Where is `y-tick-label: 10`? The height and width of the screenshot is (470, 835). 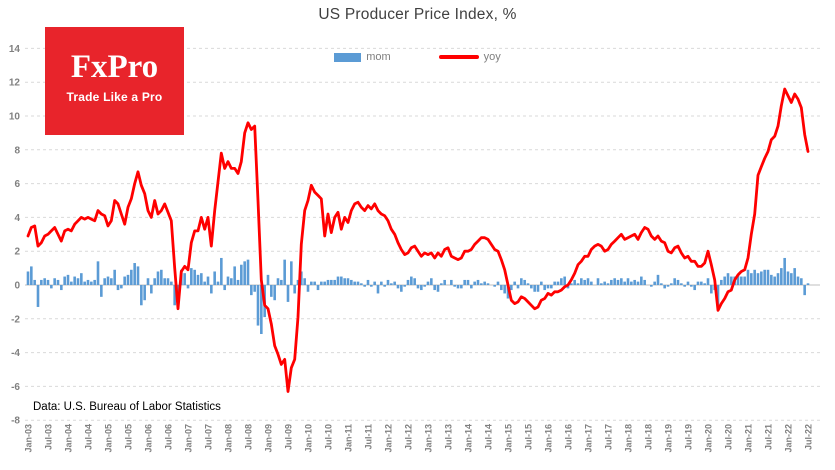
y-tick-label: 10 is located at coordinates (15, 117).